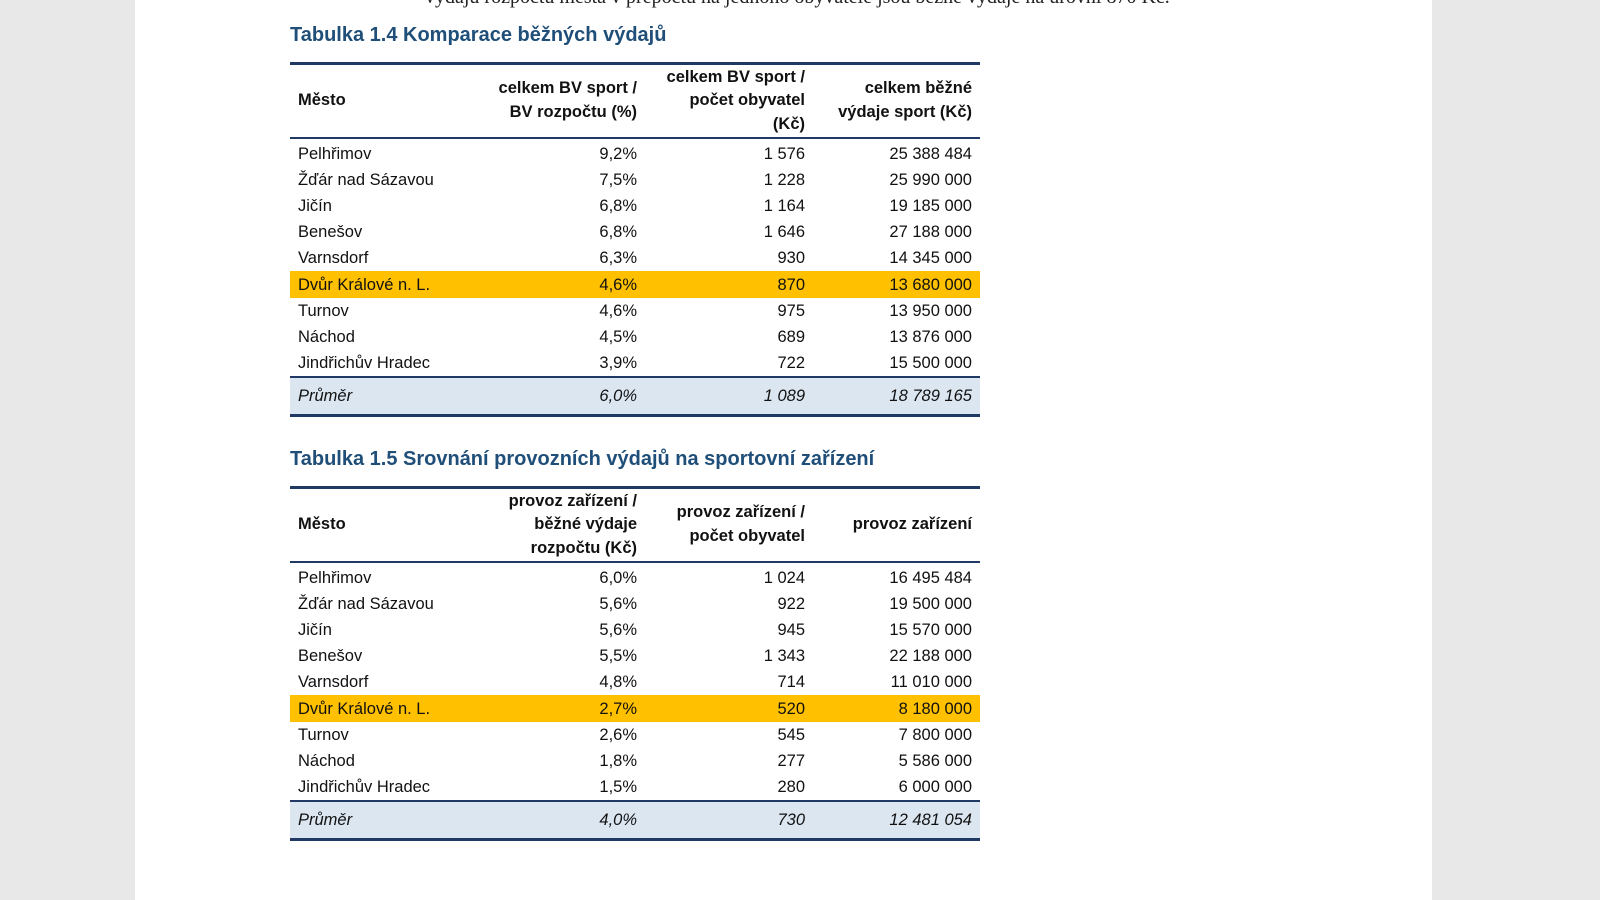 Image resolution: width=1600 pixels, height=900 pixels. I want to click on table-cell: Turnov, so click(323, 310).